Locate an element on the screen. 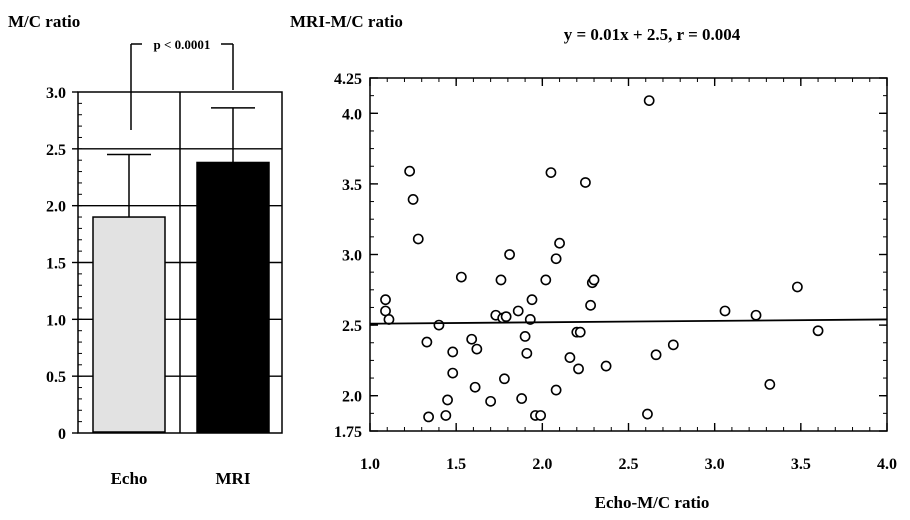 The image size is (910, 520). regression-line is located at coordinates (628, 321).